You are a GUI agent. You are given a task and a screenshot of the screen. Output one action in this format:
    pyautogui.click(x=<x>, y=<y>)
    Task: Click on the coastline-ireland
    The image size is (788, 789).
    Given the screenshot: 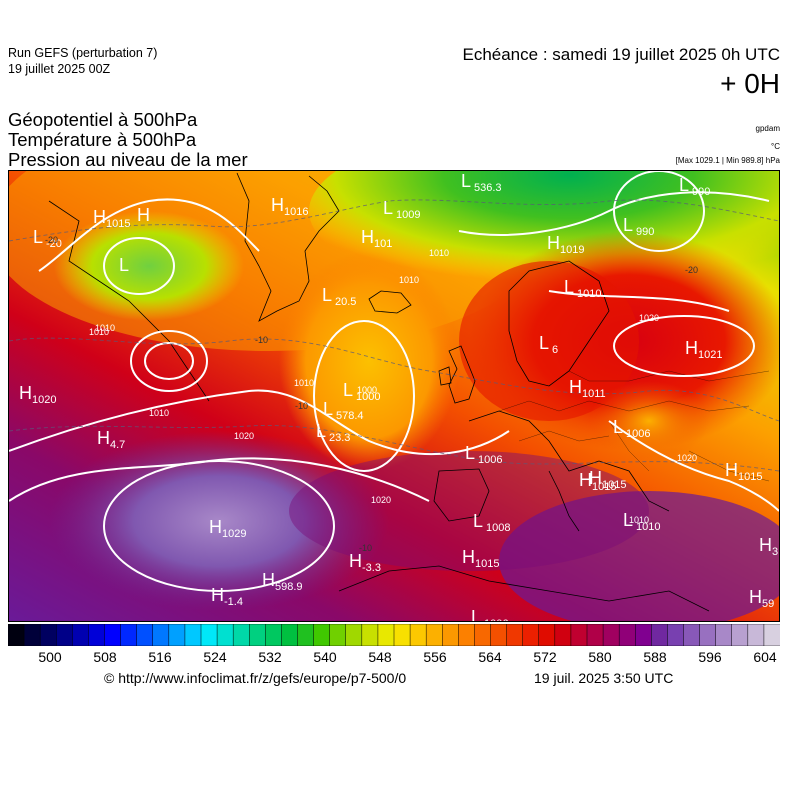 What is the action you would take?
    pyautogui.click(x=445, y=376)
    